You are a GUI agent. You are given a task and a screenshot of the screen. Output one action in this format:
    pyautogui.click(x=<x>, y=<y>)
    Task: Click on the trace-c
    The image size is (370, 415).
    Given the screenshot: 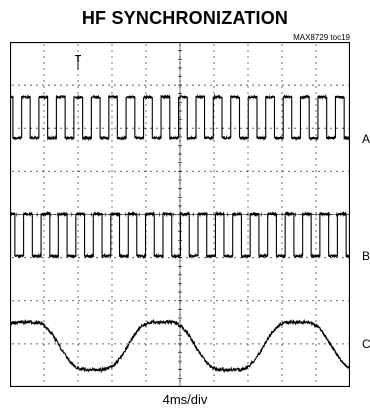 What is the action you would take?
    pyautogui.click(x=180, y=346)
    